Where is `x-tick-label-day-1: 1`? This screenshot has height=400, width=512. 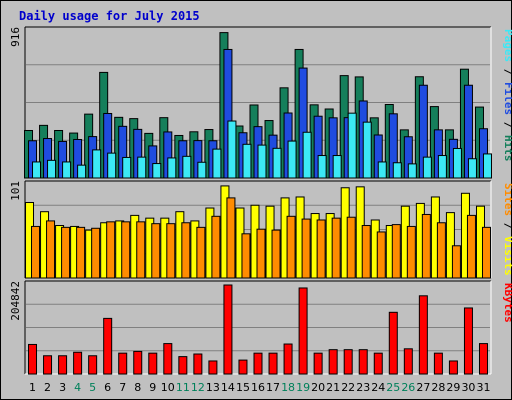
x-tick-label-day-1: 1 is located at coordinates (32, 387).